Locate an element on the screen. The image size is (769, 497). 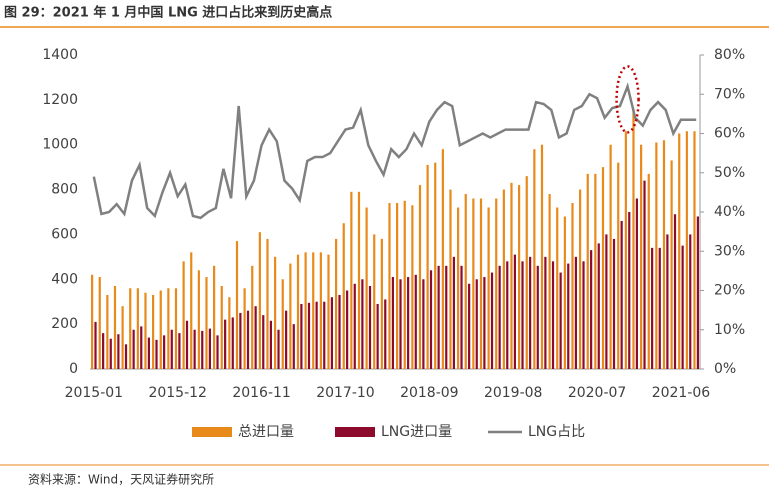
y2-tick-label: 20% is located at coordinates (729, 291).